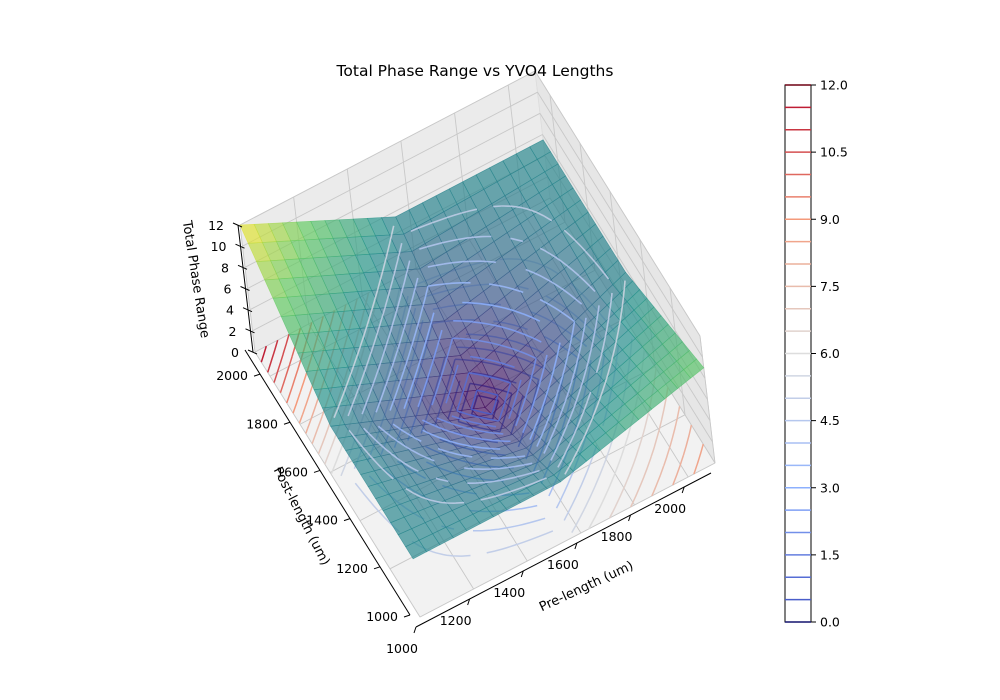 The width and height of the screenshot is (1000, 700). Describe the element at coordinates (567, 540) in the screenshot. I see `gridline-floor-y` at that location.